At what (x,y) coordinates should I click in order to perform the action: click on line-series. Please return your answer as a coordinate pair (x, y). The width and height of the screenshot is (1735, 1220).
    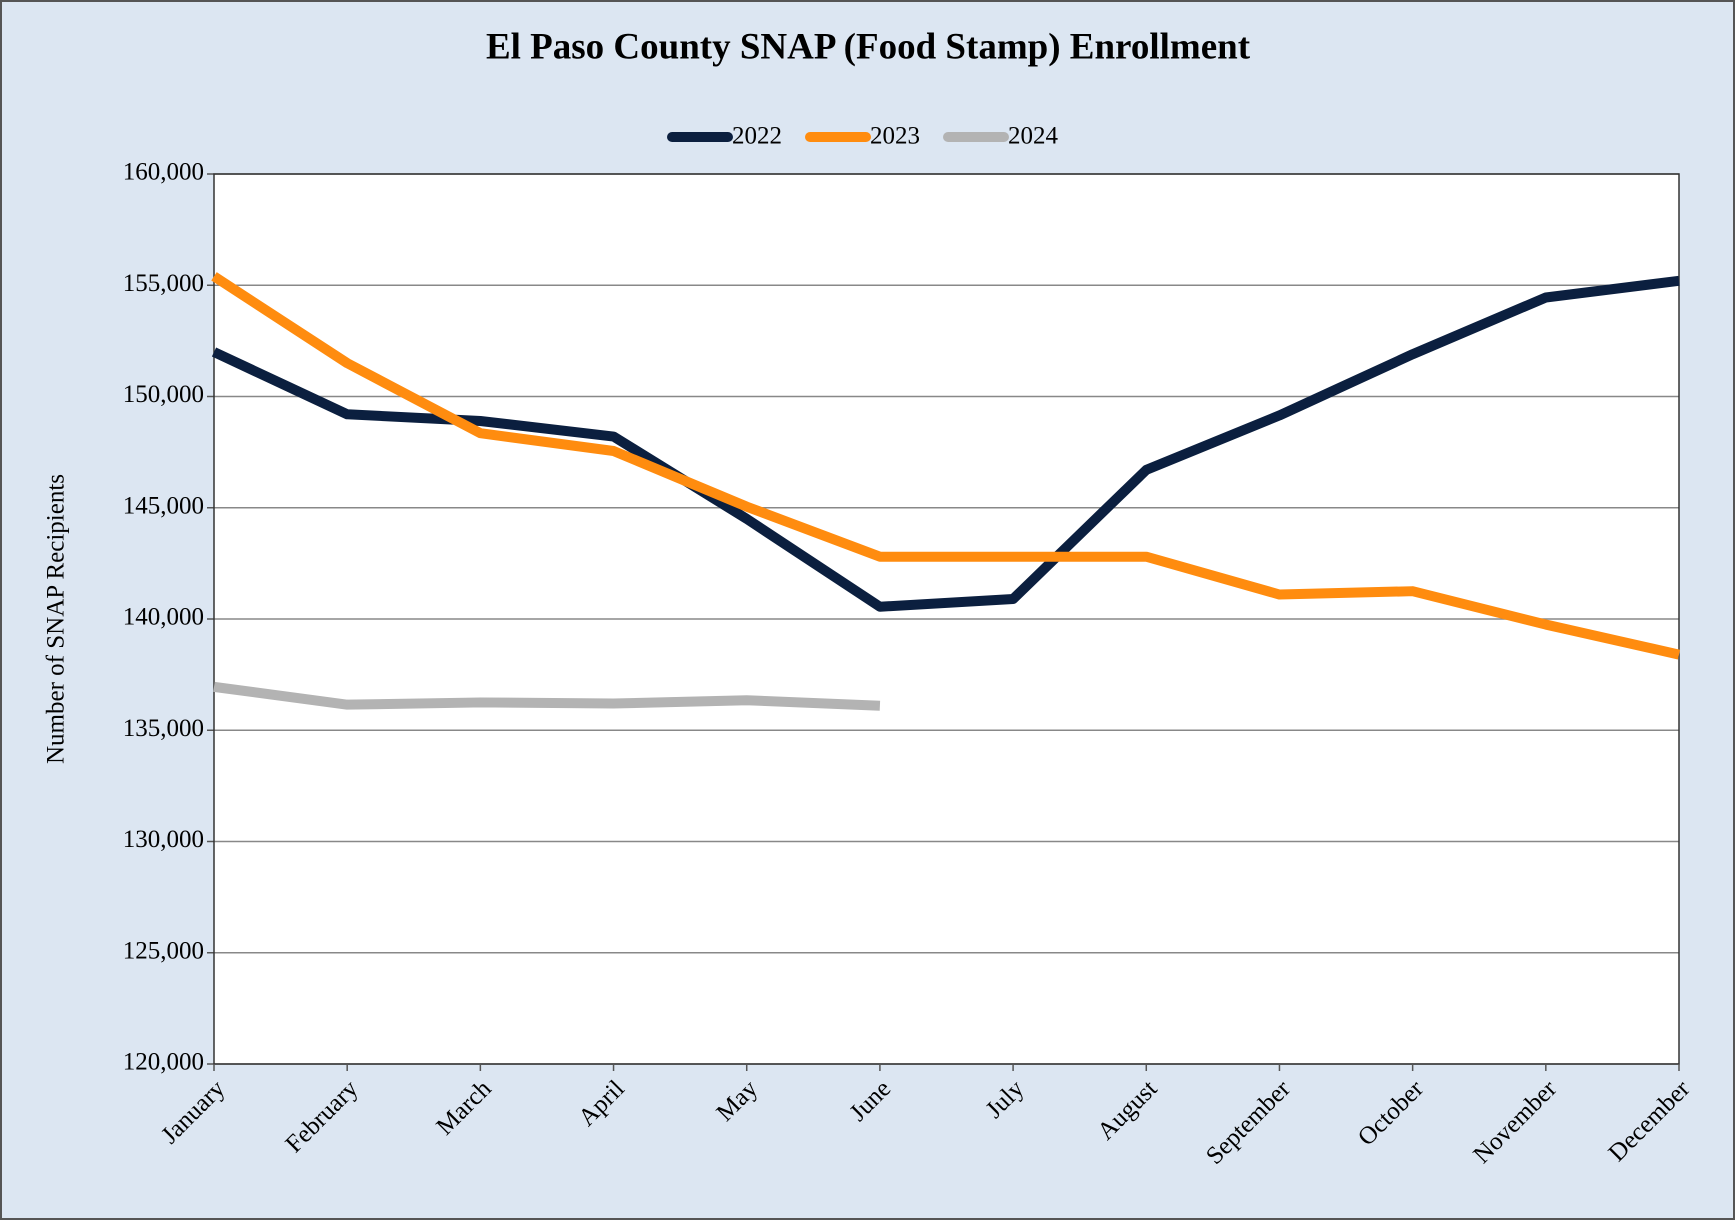
    Looking at the image, I should click on (547, 696).